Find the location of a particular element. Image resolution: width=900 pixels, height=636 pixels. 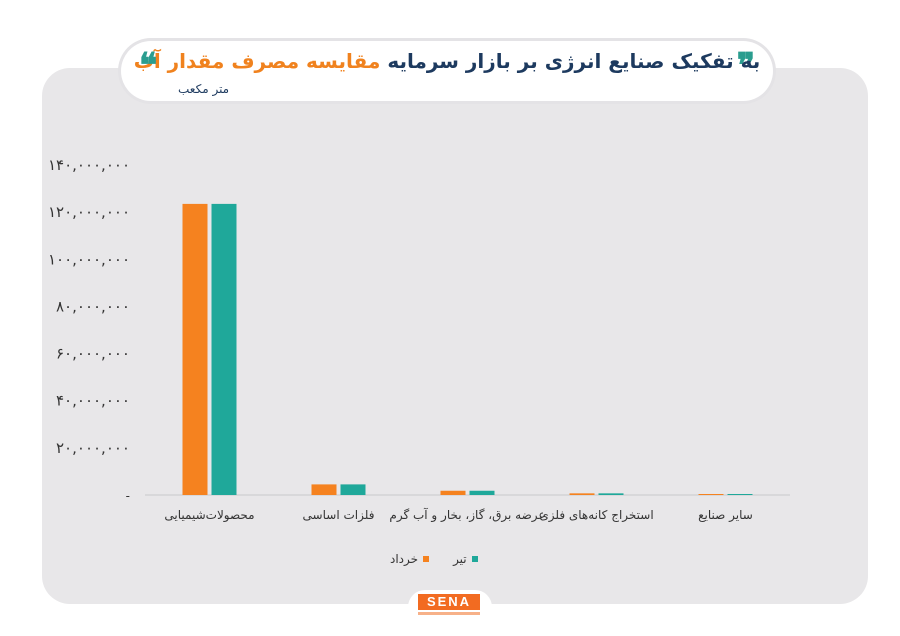

title-part-1: مقایسه مصرف مقدار آب is located at coordinates (257, 61).